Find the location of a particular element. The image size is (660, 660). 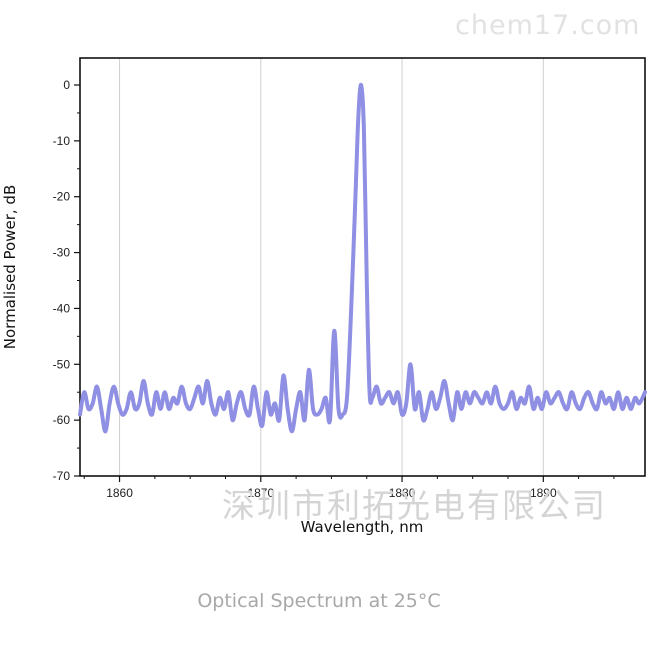

x-tick-label: 1870 is located at coordinates (260, 493).